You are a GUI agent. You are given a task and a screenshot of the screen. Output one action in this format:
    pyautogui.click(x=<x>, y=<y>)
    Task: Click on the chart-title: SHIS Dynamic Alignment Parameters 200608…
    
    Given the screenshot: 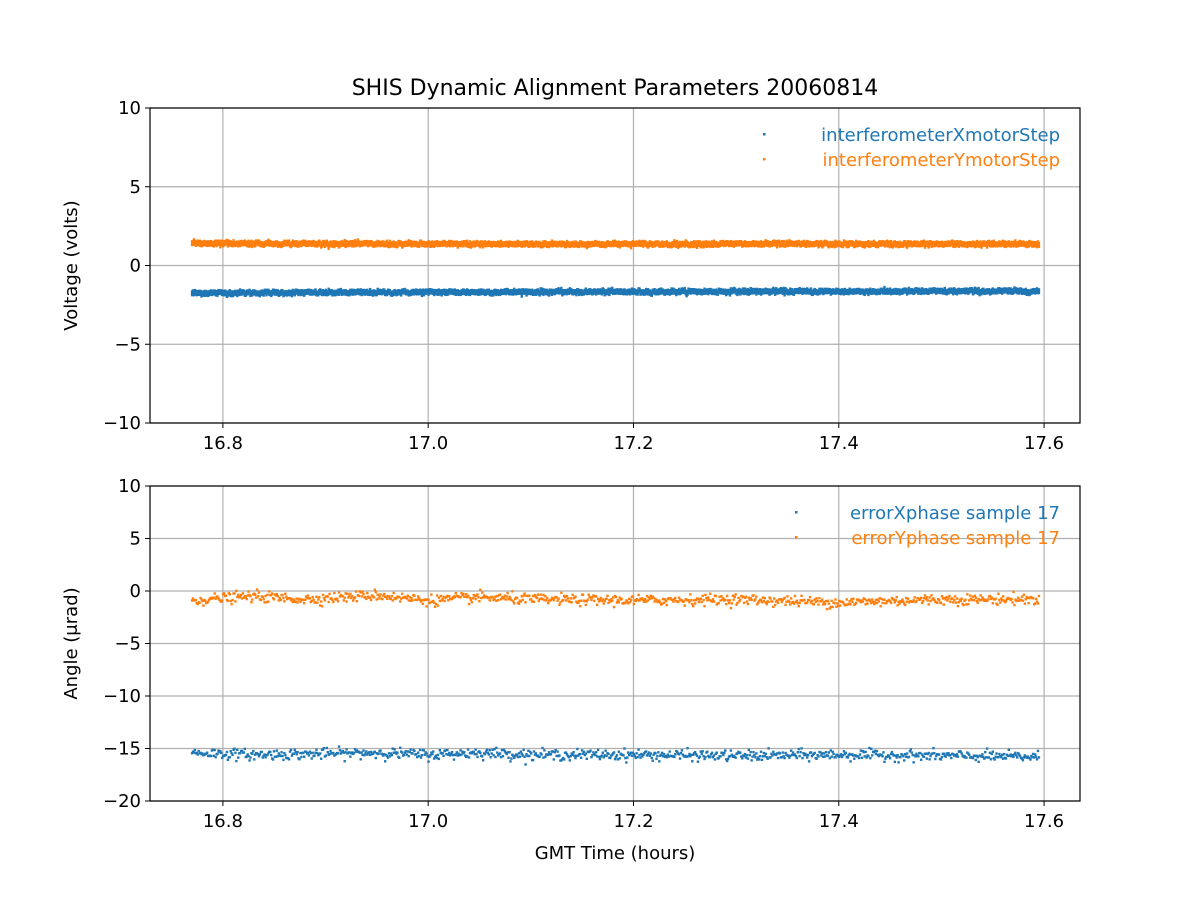 What is the action you would take?
    pyautogui.click(x=615, y=88)
    